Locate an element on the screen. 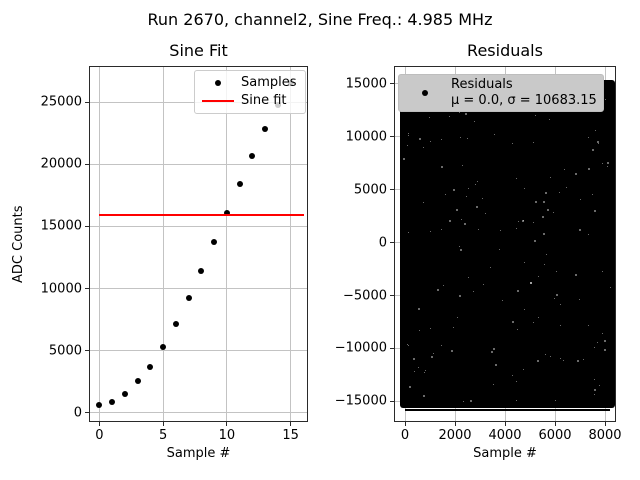 This screenshot has width=640, height=480. y-axis-label: ADC Counts is located at coordinates (18, 244).